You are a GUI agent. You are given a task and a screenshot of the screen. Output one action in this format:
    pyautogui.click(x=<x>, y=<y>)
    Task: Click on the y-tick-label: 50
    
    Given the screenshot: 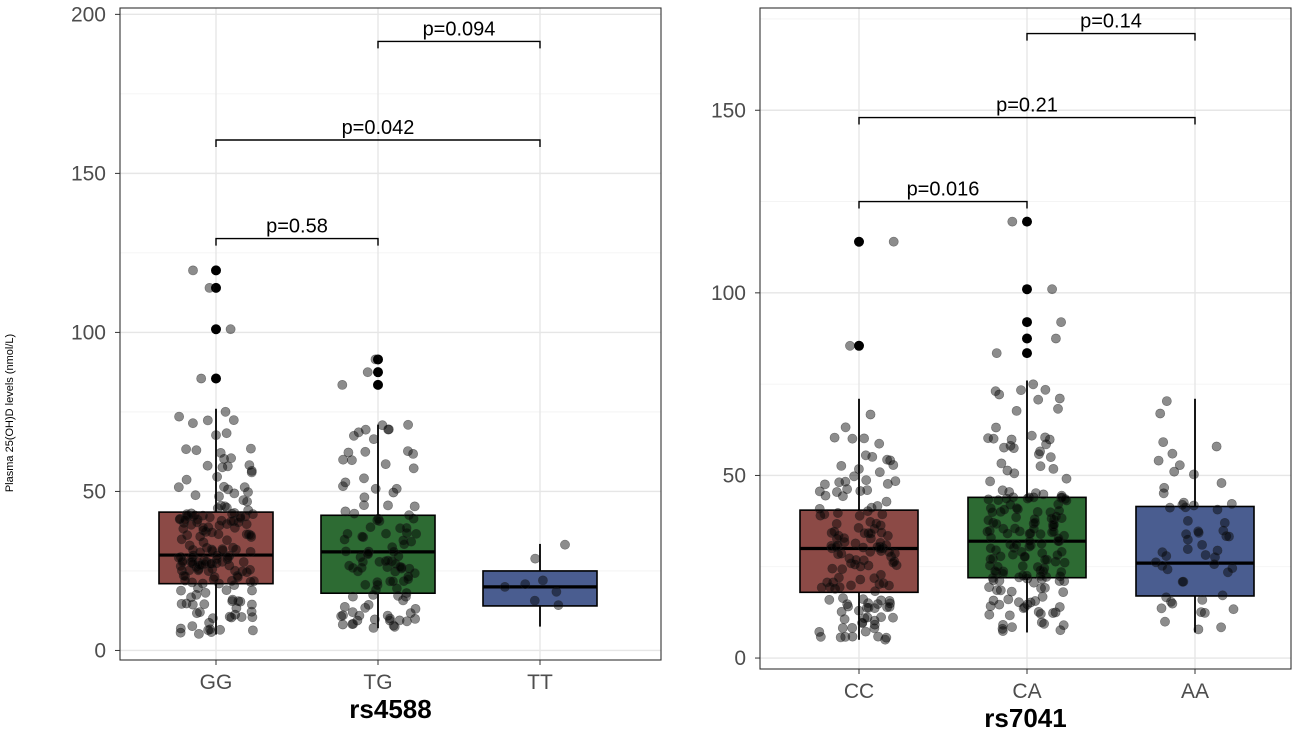 What is the action you would take?
    pyautogui.click(x=94, y=491)
    